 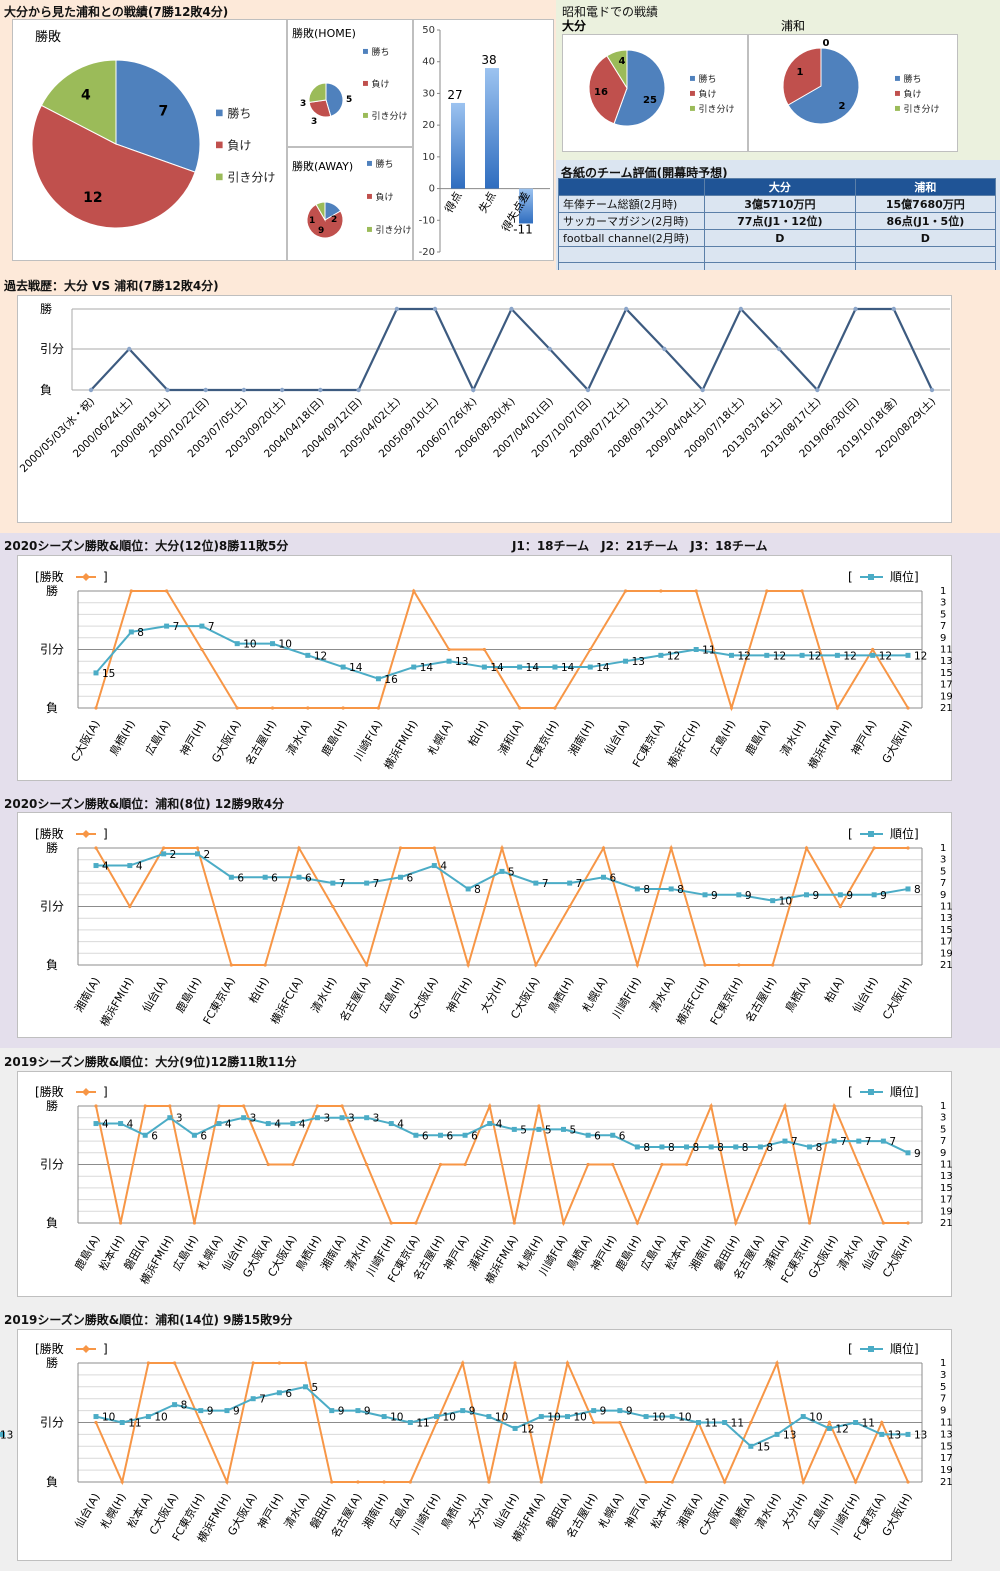 What do you see at coordinates (692, 78) in the screenshot?
I see `showa-oita-legend-swatch` at bounding box center [692, 78].